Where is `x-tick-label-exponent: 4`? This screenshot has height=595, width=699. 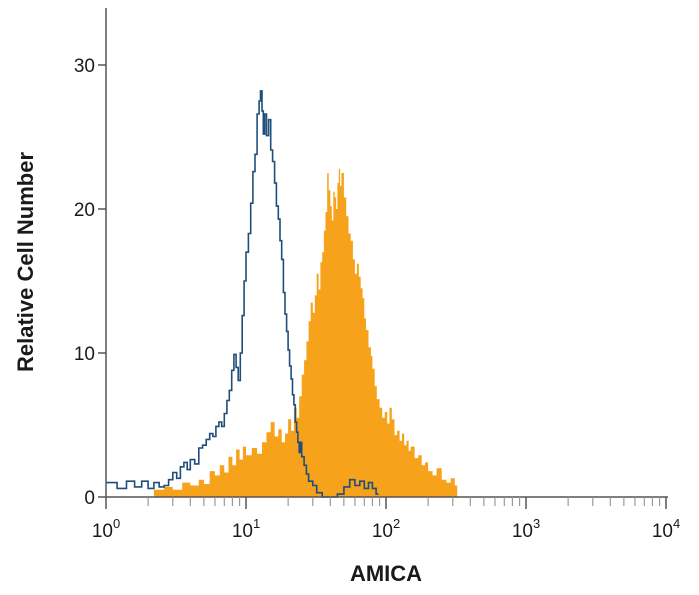
x-tick-label-exponent: 4 is located at coordinates (676, 523).